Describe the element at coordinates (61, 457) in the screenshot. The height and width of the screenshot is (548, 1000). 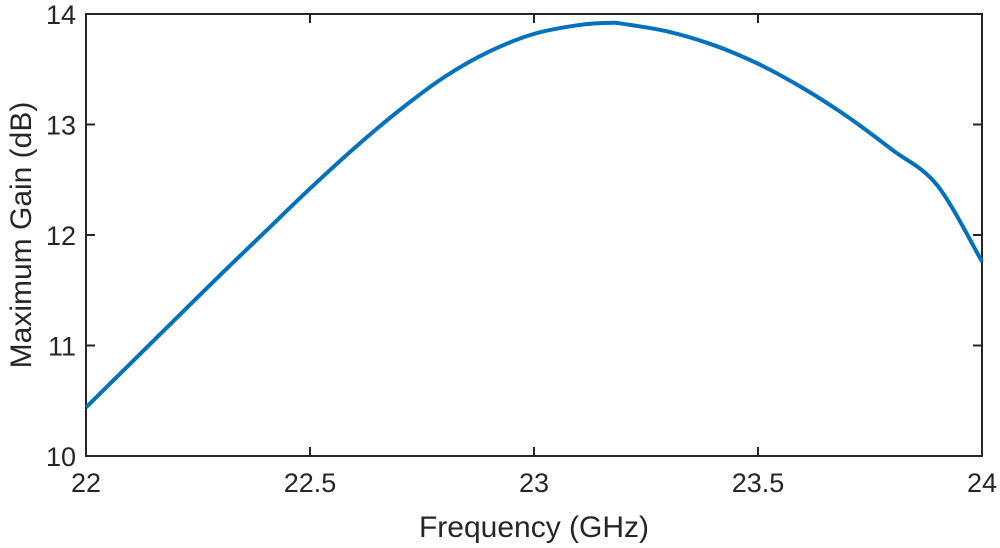
I see `y-tick-label: 10` at that location.